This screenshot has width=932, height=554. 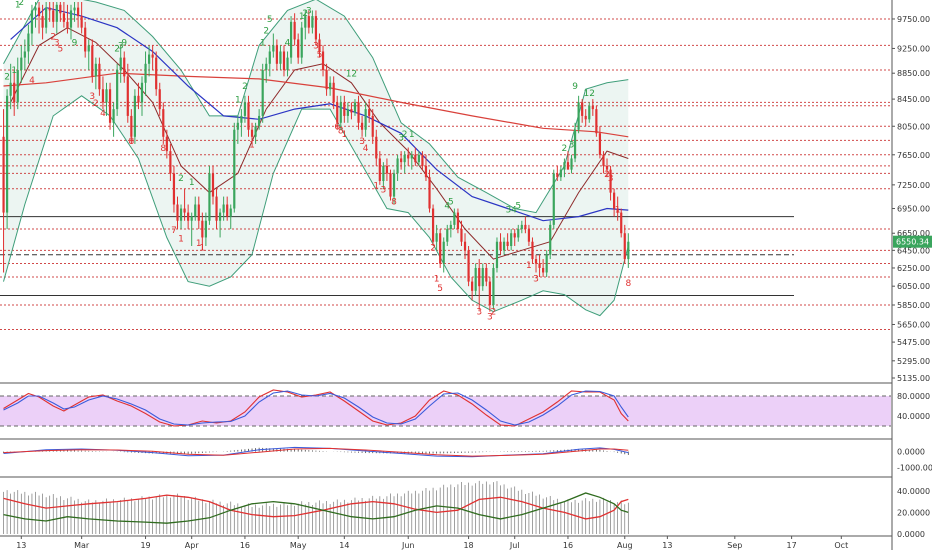 I want to click on buy-count-label: 4, so click(x=447, y=207).